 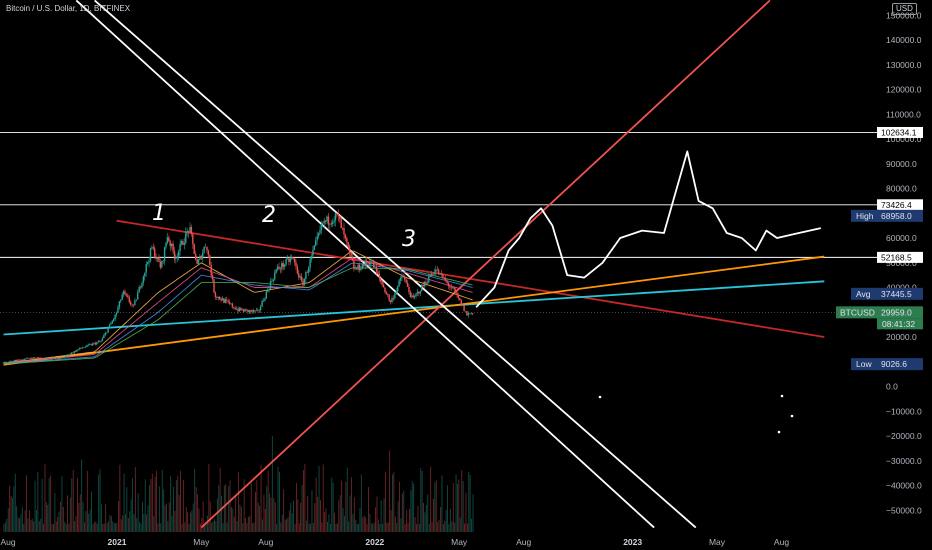 I want to click on handwritten-label-3: 3, so click(x=409, y=239).